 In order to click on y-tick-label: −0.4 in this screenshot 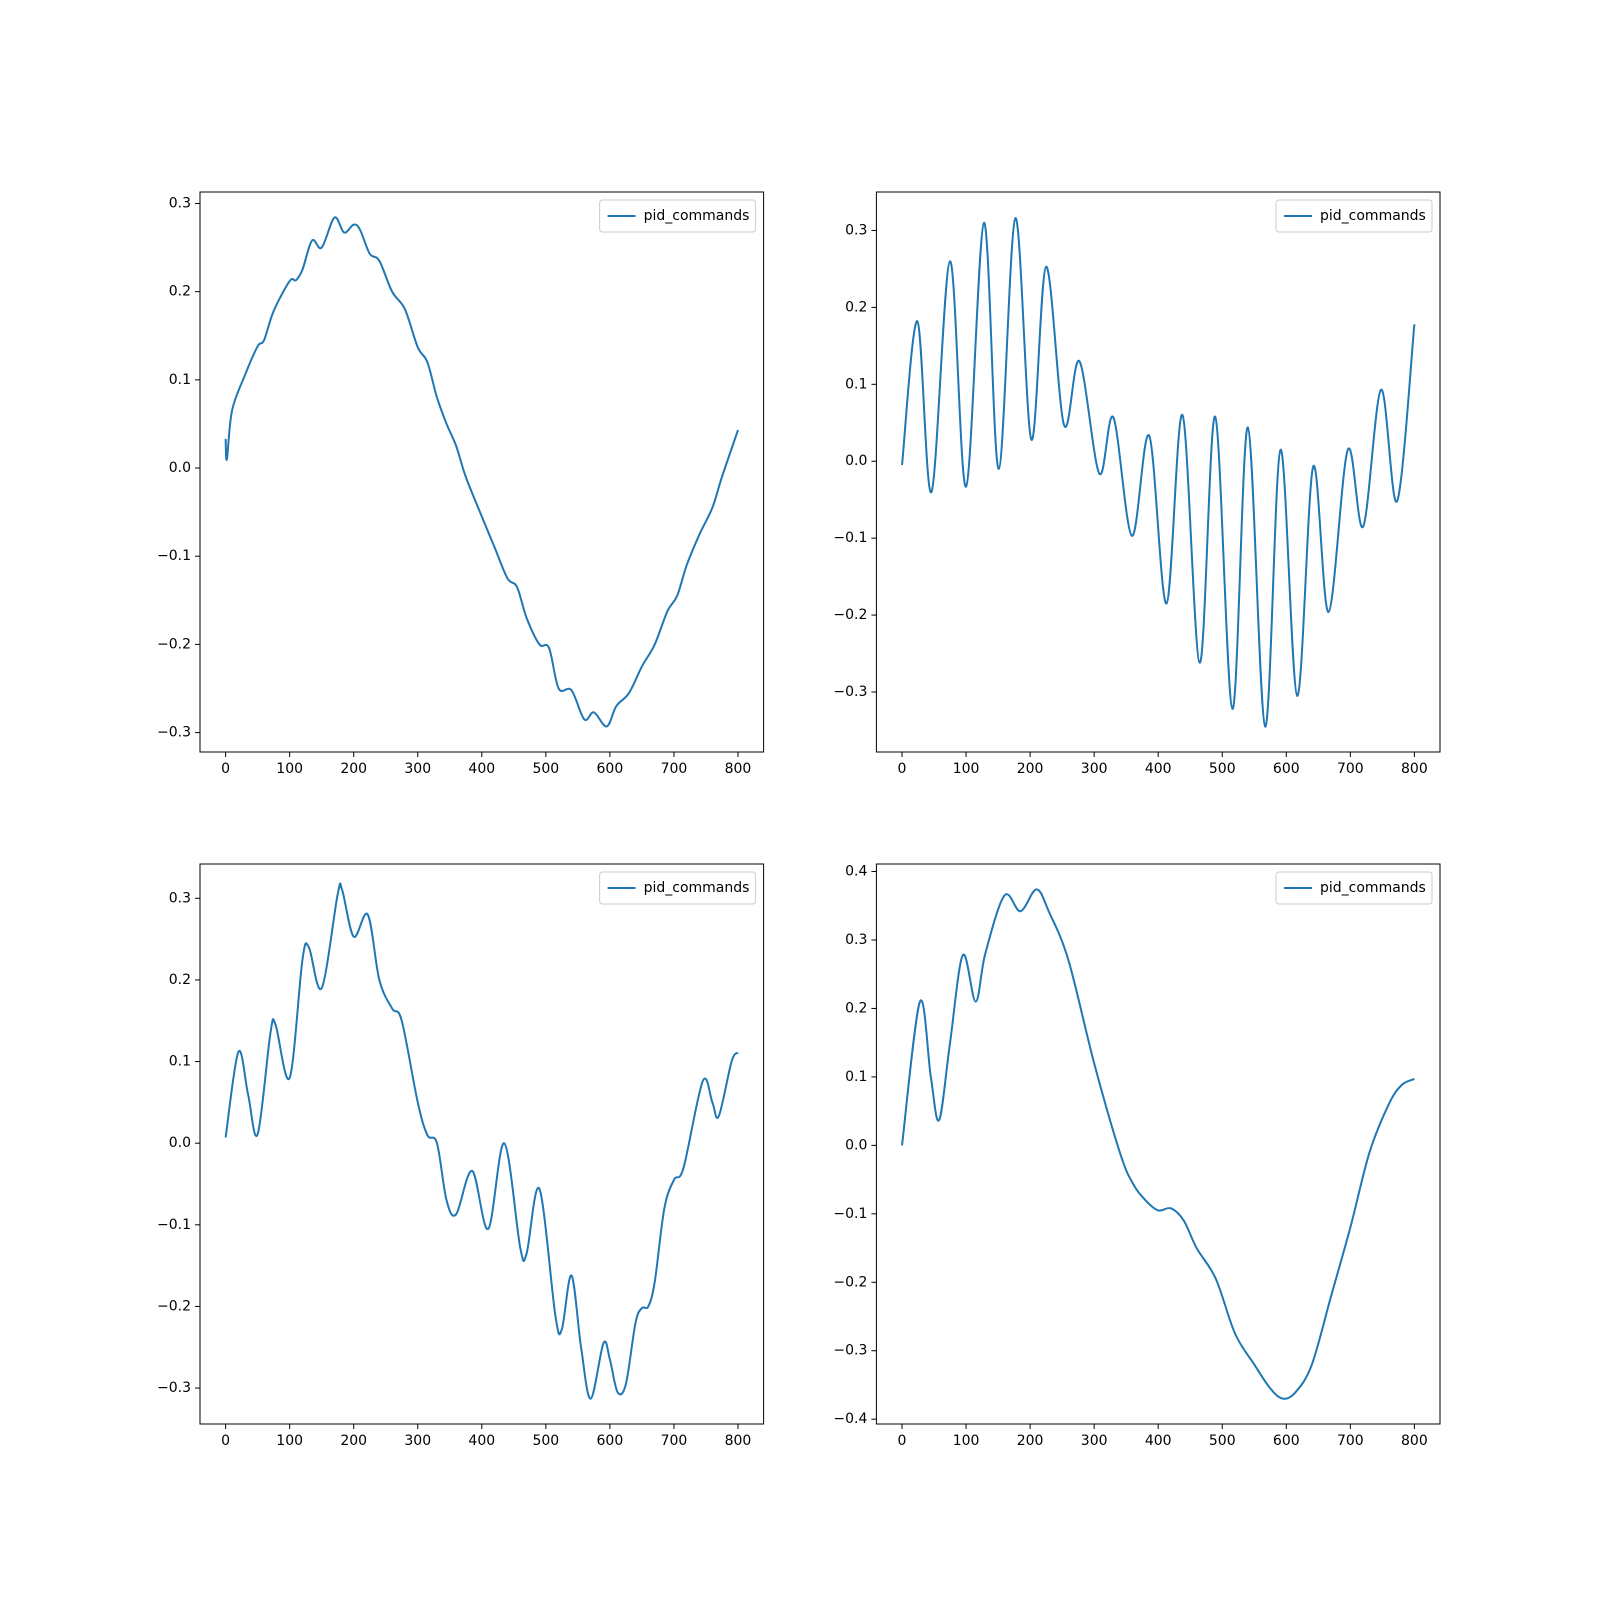, I will do `click(850, 1419)`.